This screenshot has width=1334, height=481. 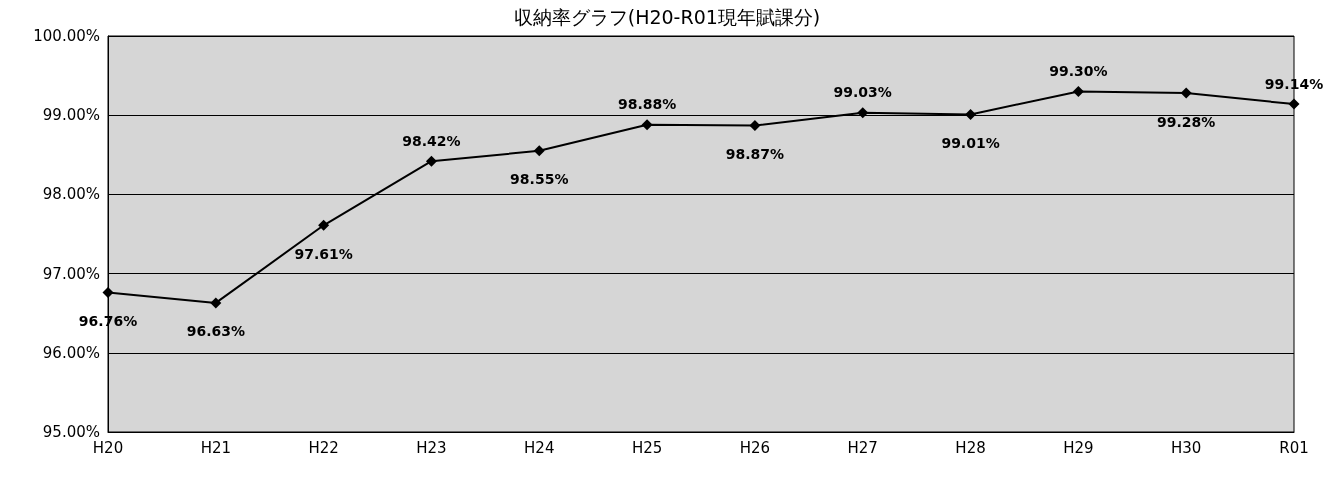 I want to click on chart-title: 収納率グラフ(H20-R01現年賦課分), so click(x=667, y=16).